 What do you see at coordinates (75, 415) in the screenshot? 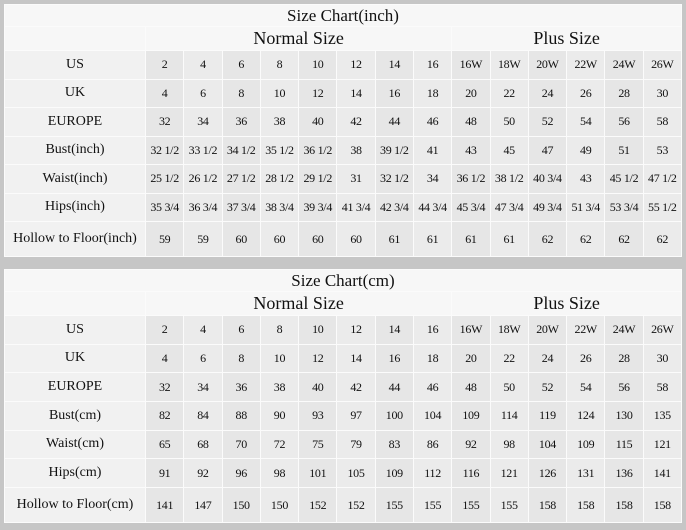
I see `row-label: Bust(cm)` at bounding box center [75, 415].